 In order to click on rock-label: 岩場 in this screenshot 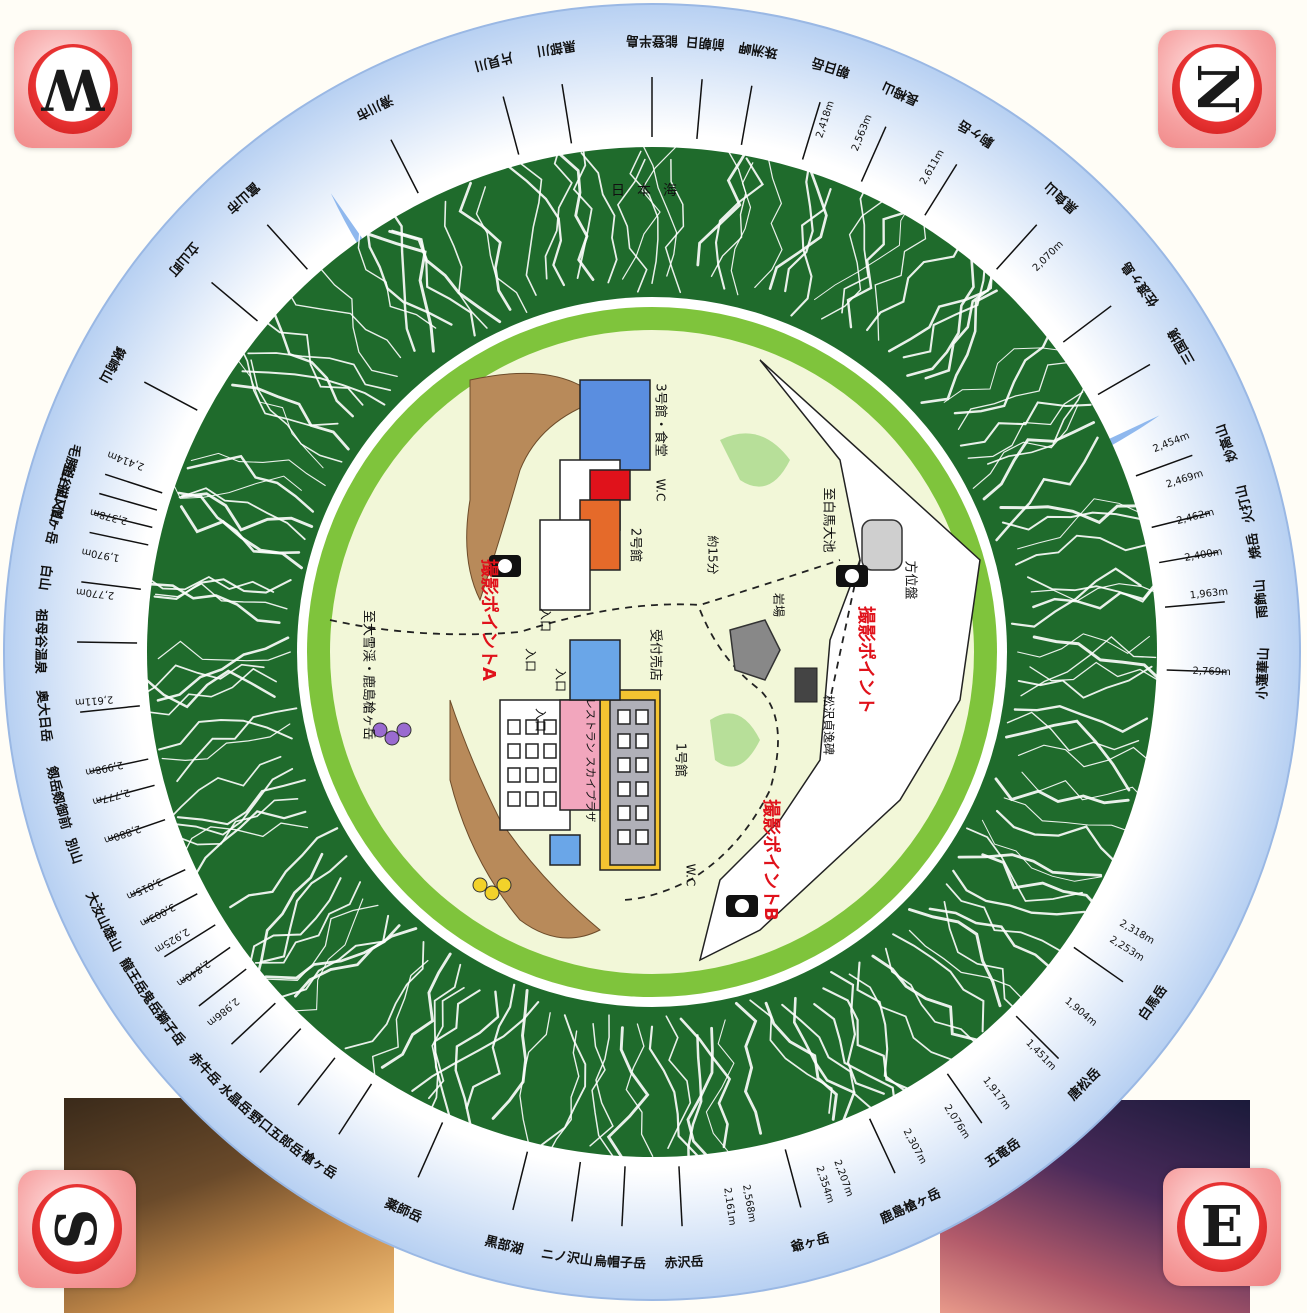, I will do `click(779, 605)`.